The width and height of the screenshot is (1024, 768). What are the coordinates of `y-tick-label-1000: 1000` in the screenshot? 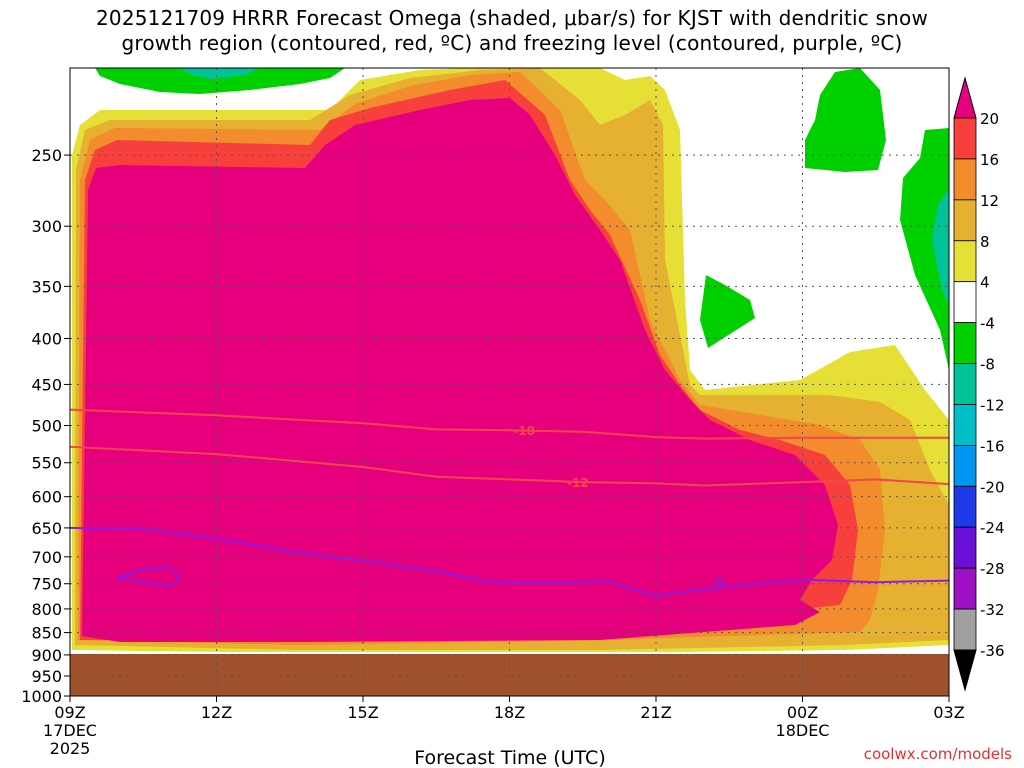 It's located at (41, 696).